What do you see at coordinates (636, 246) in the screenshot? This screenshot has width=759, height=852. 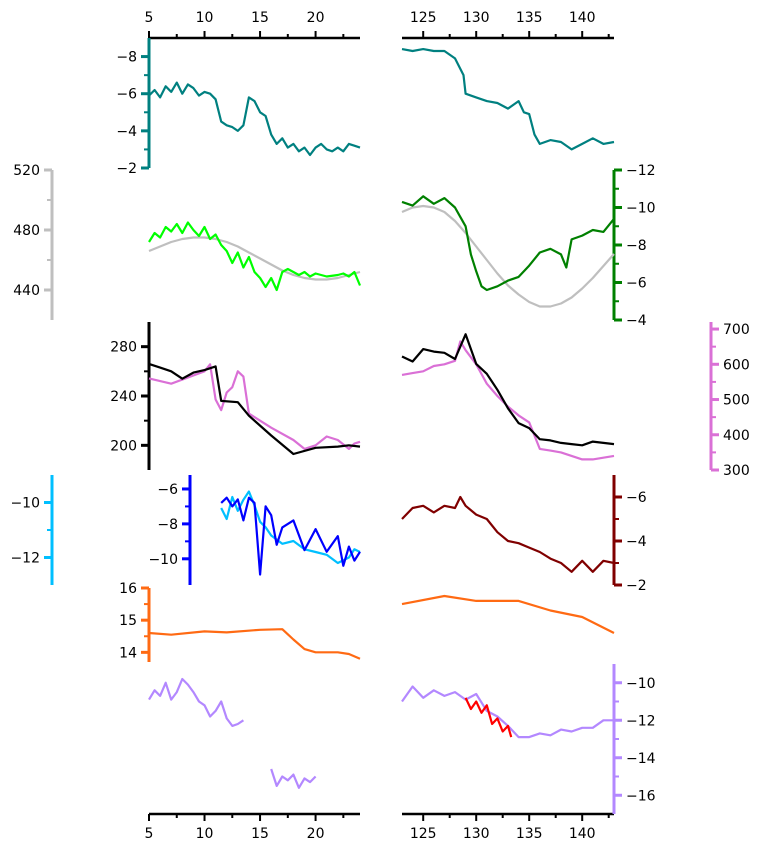 I see `y-tick-label-p2: −8` at bounding box center [636, 246].